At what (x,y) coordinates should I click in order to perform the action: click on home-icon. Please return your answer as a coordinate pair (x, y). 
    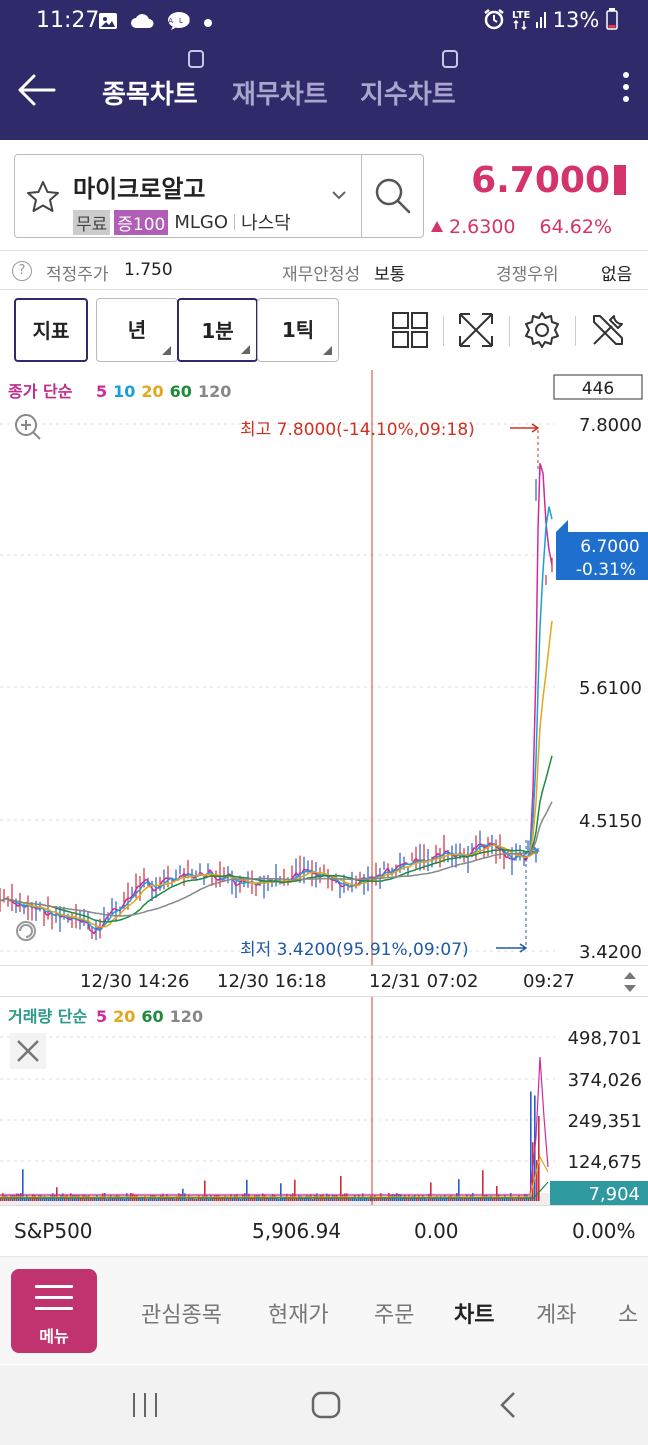
    Looking at the image, I should click on (326, 1405).